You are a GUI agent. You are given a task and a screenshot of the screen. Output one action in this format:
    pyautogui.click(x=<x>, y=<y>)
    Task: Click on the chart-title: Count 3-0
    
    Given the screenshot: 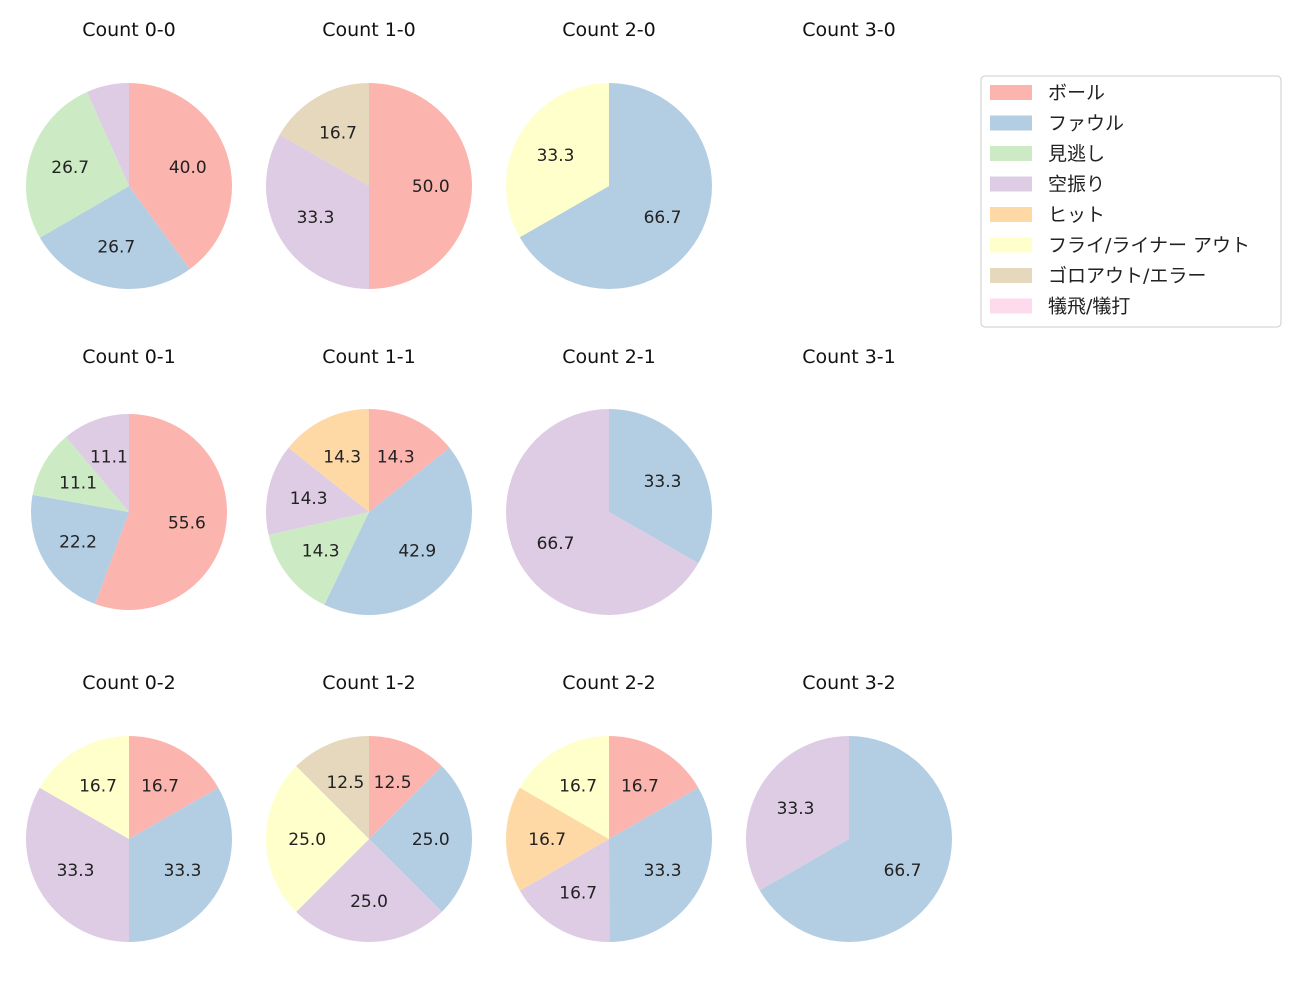 What is the action you would take?
    pyautogui.click(x=849, y=30)
    